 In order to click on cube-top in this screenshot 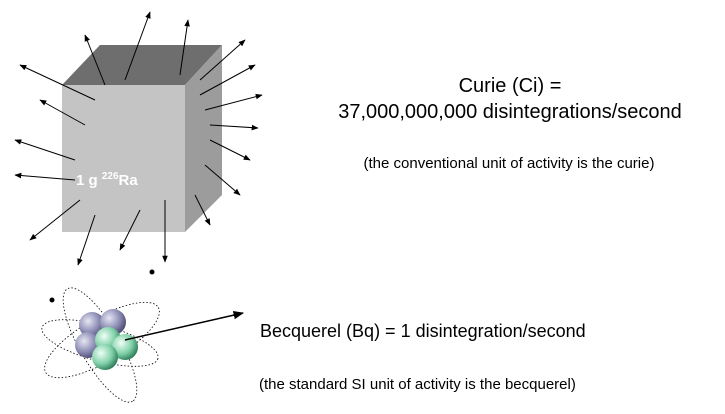, I will do `click(142, 65)`.